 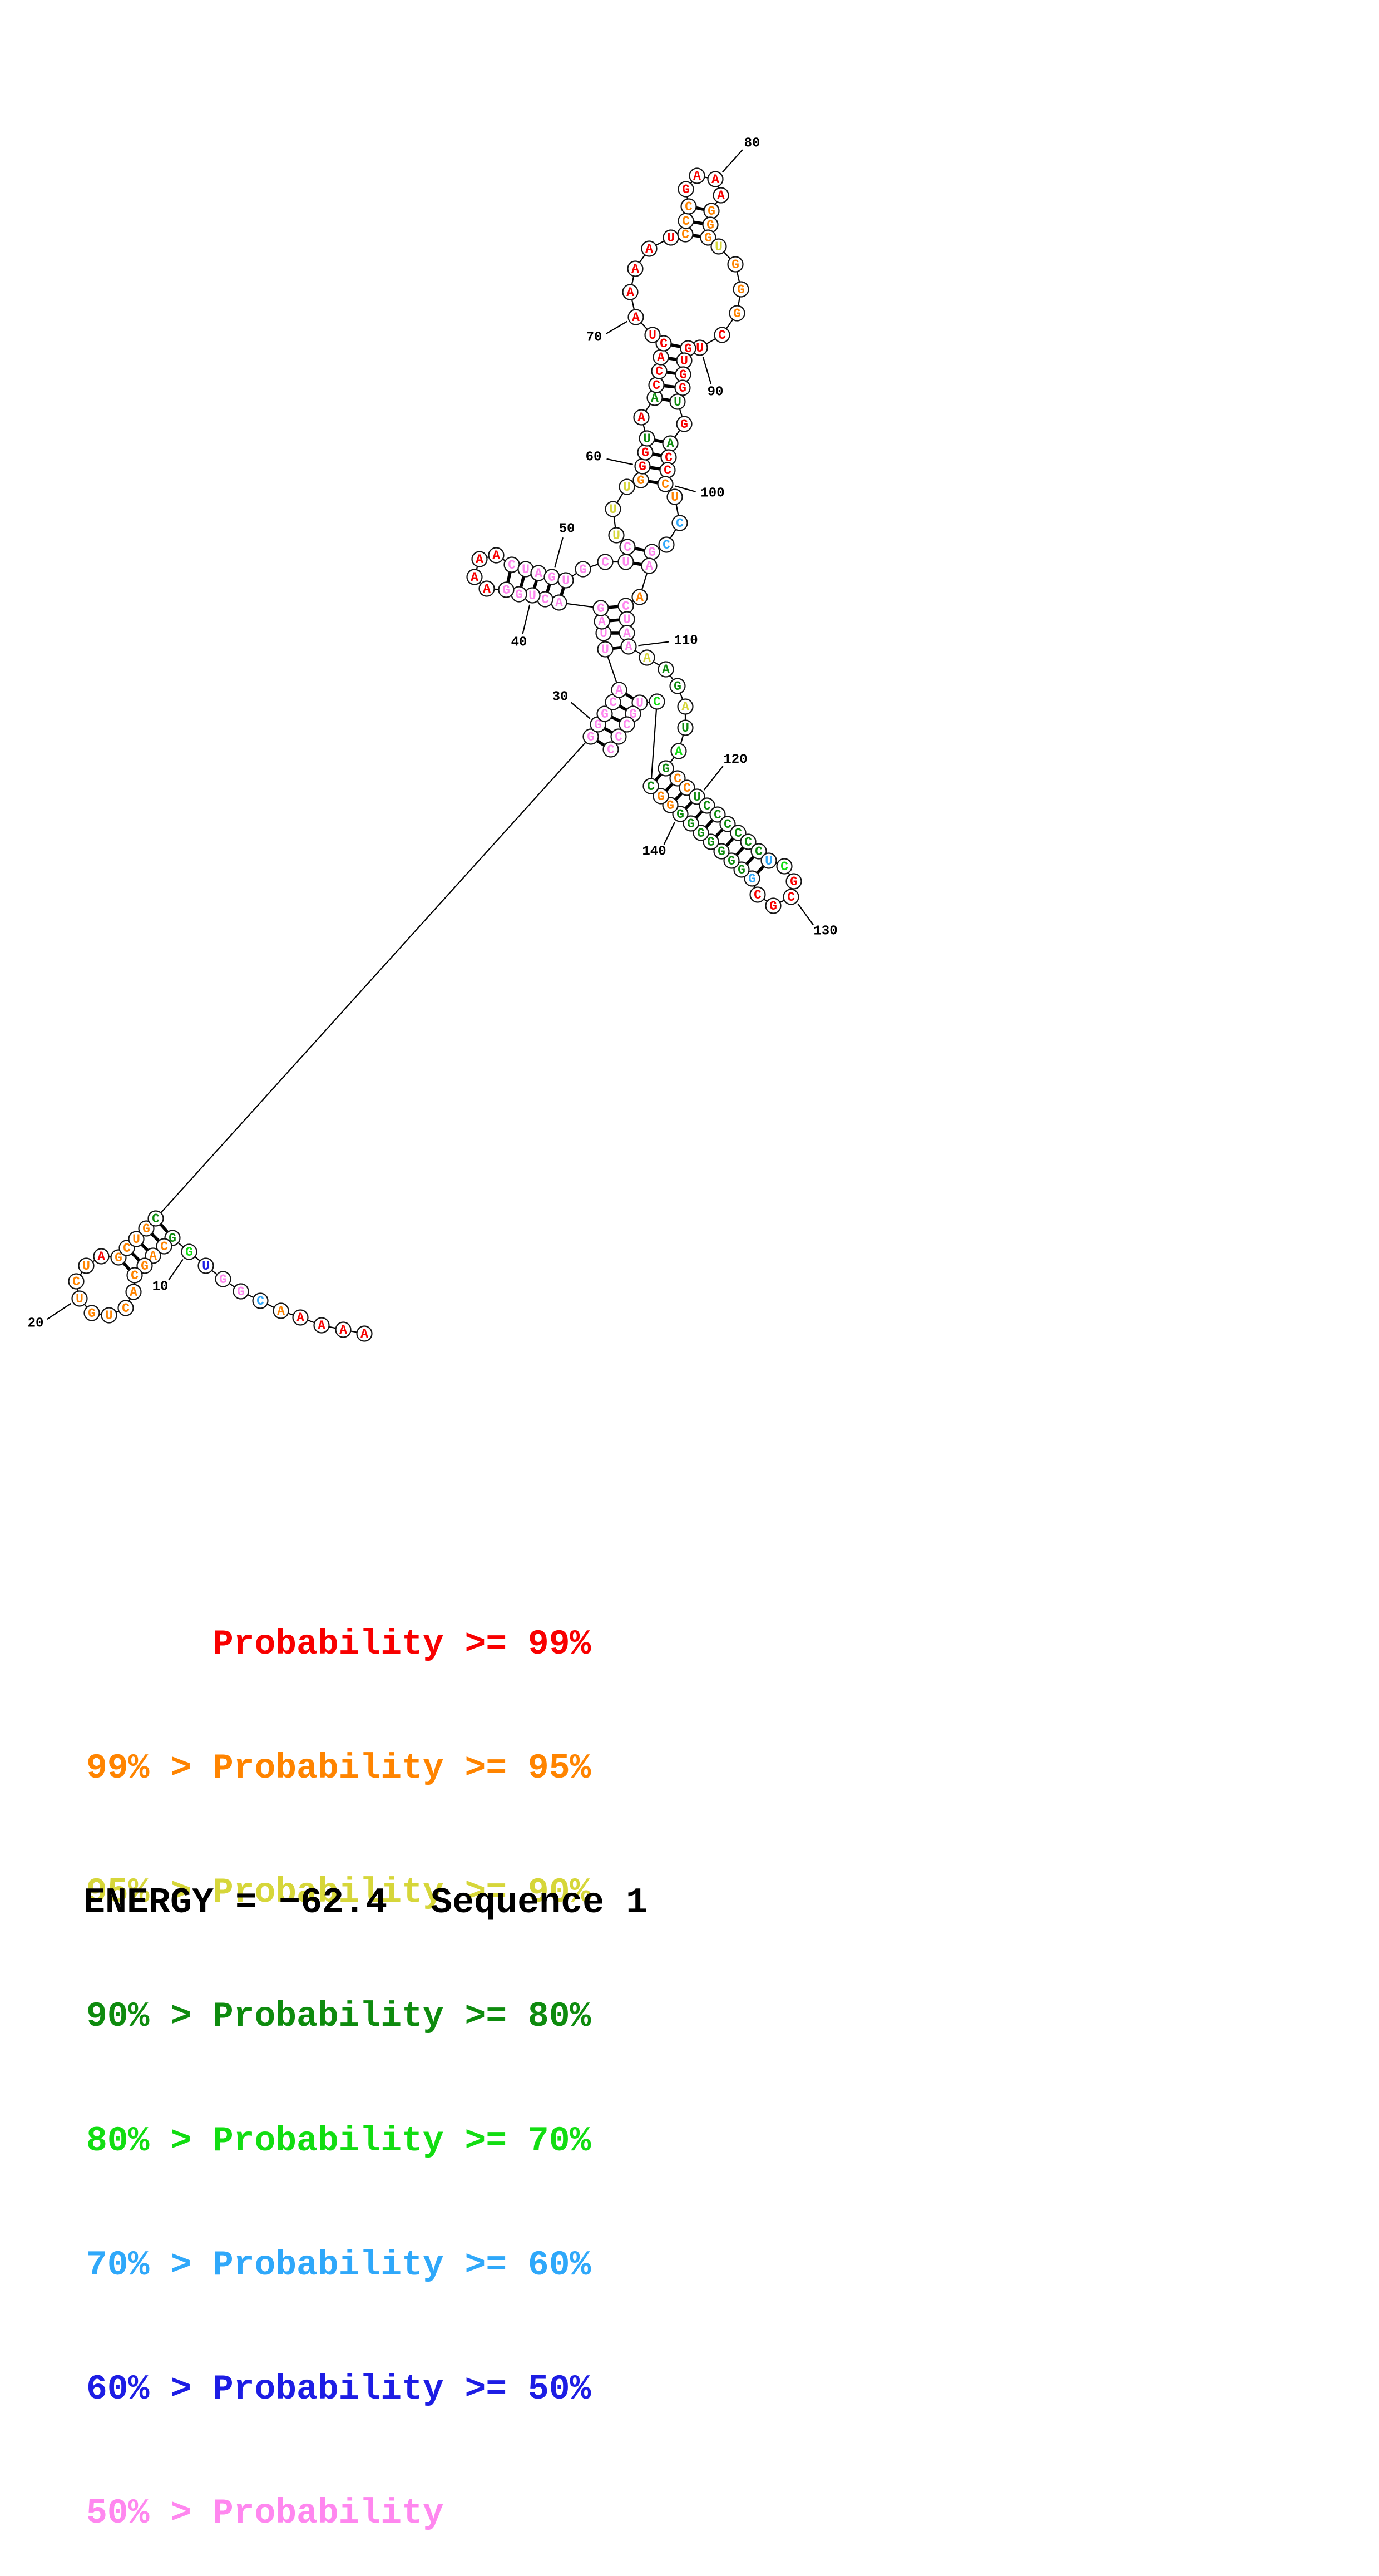 What do you see at coordinates (338, 2390) in the screenshot?
I see `legend-row: 60% > Probability >= 50%` at bounding box center [338, 2390].